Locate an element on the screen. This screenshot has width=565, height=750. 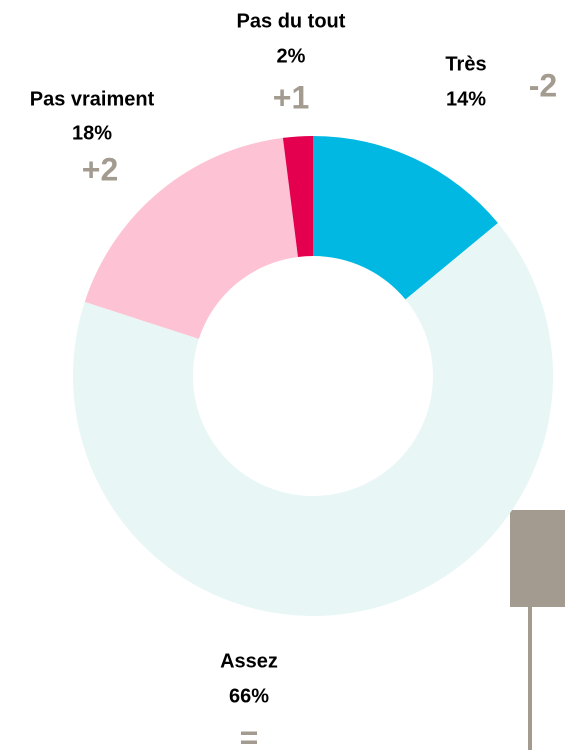
value-label: 2% is located at coordinates (291, 56).